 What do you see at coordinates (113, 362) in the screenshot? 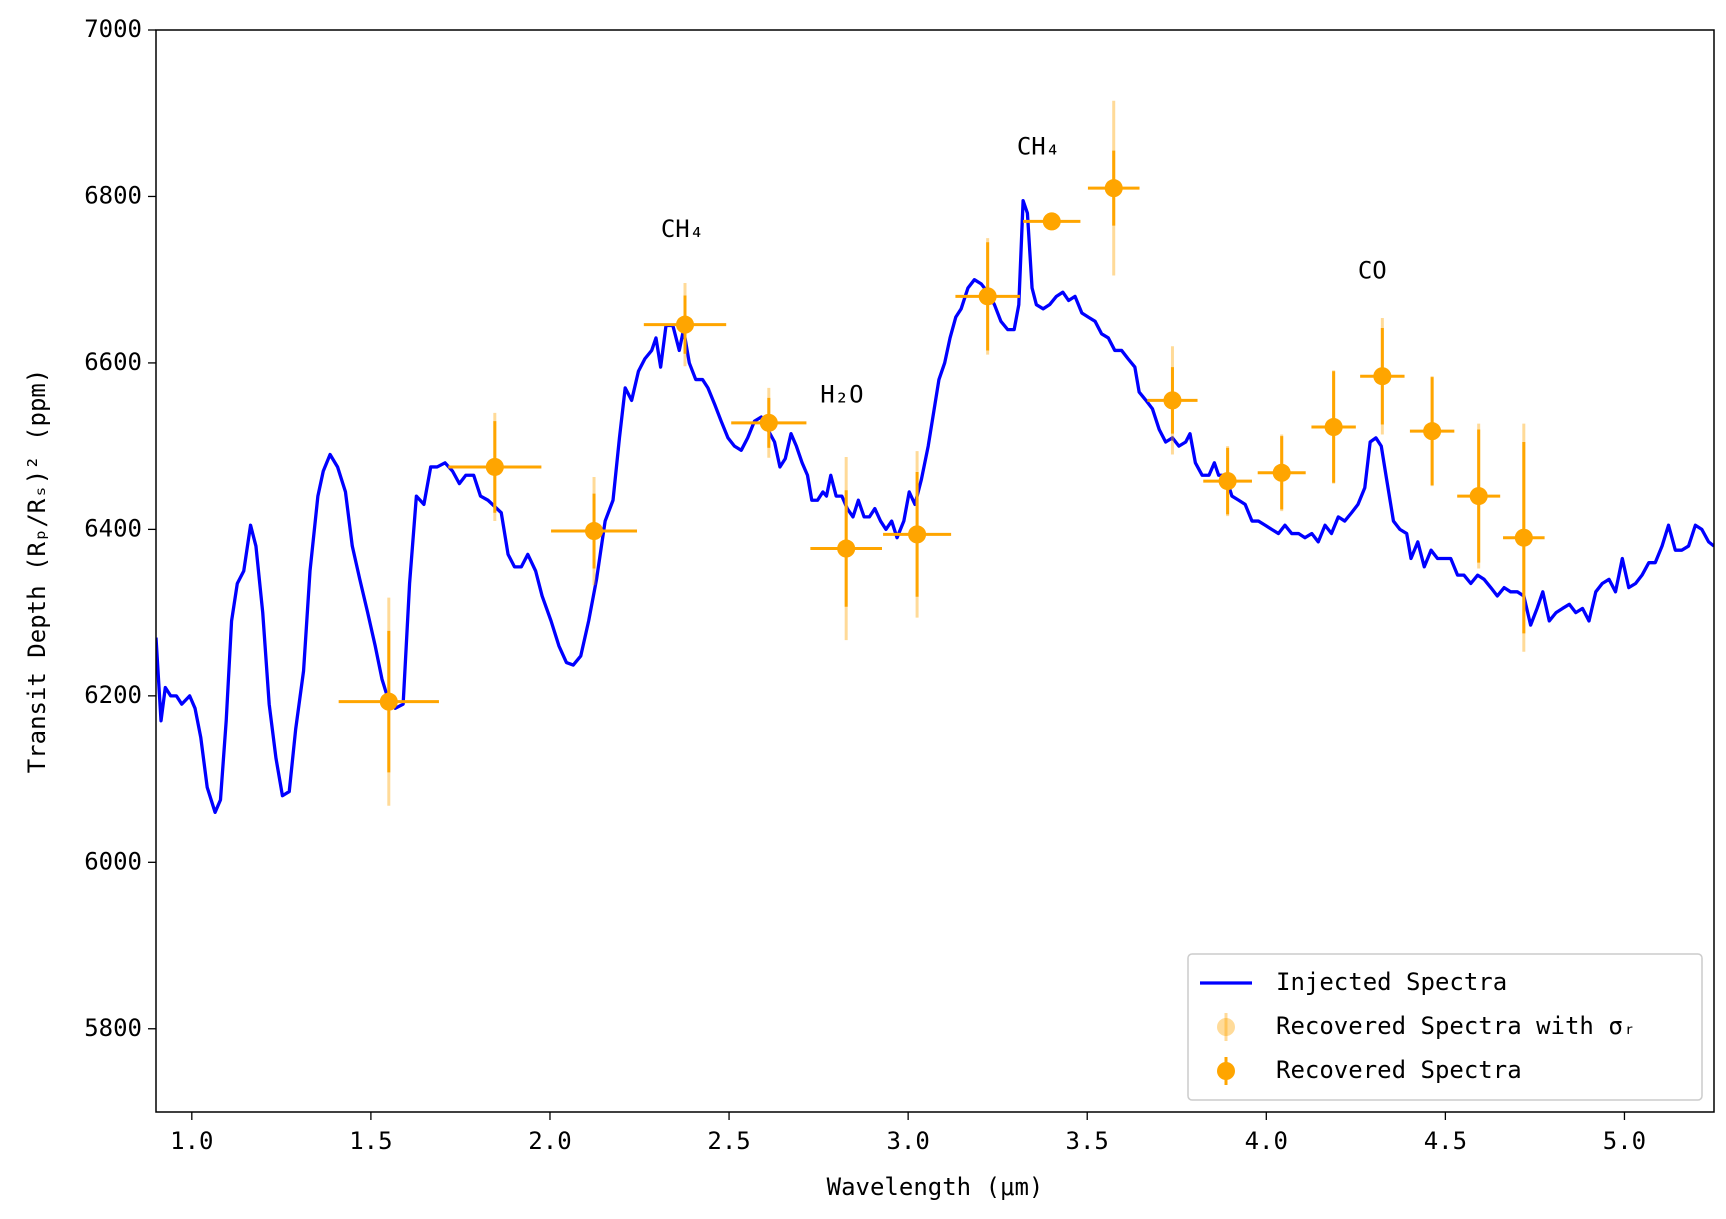
I see `y-tick-label: 6600` at bounding box center [113, 362].